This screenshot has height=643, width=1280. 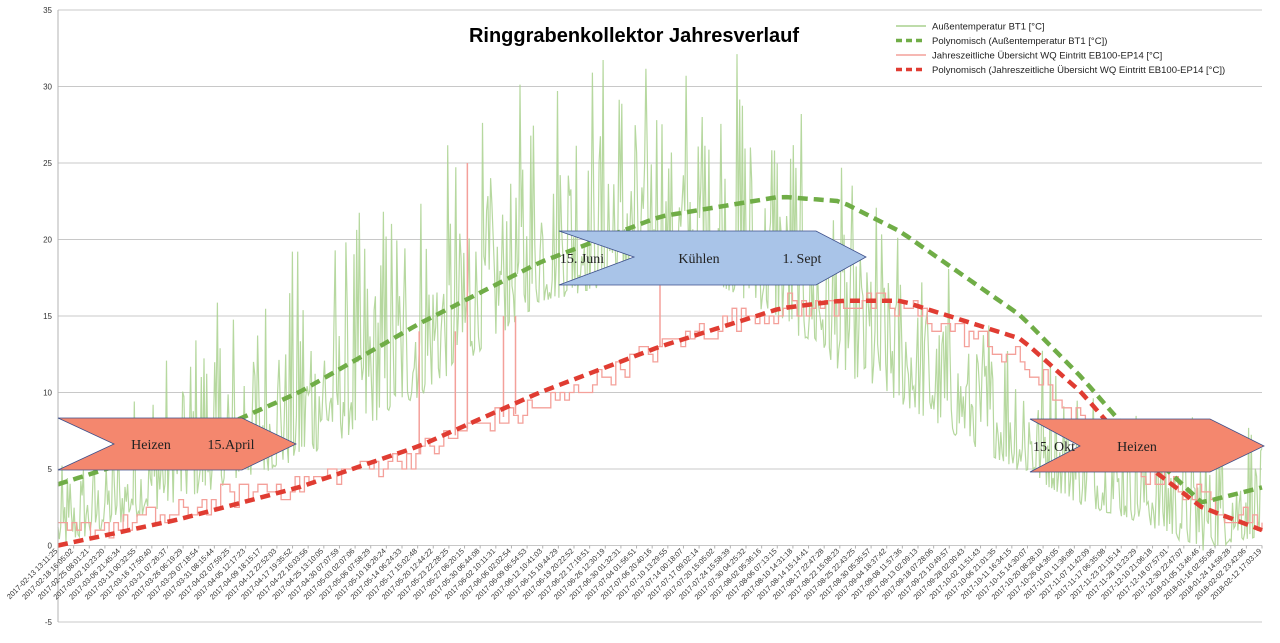 I want to click on y-tick-label: 30, so click(x=47, y=87).